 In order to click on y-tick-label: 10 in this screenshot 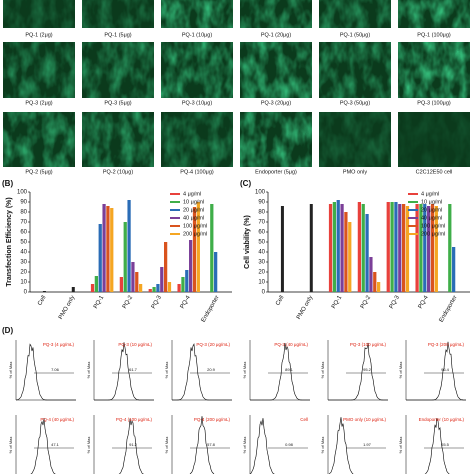, I will do `click(23, 283)`.